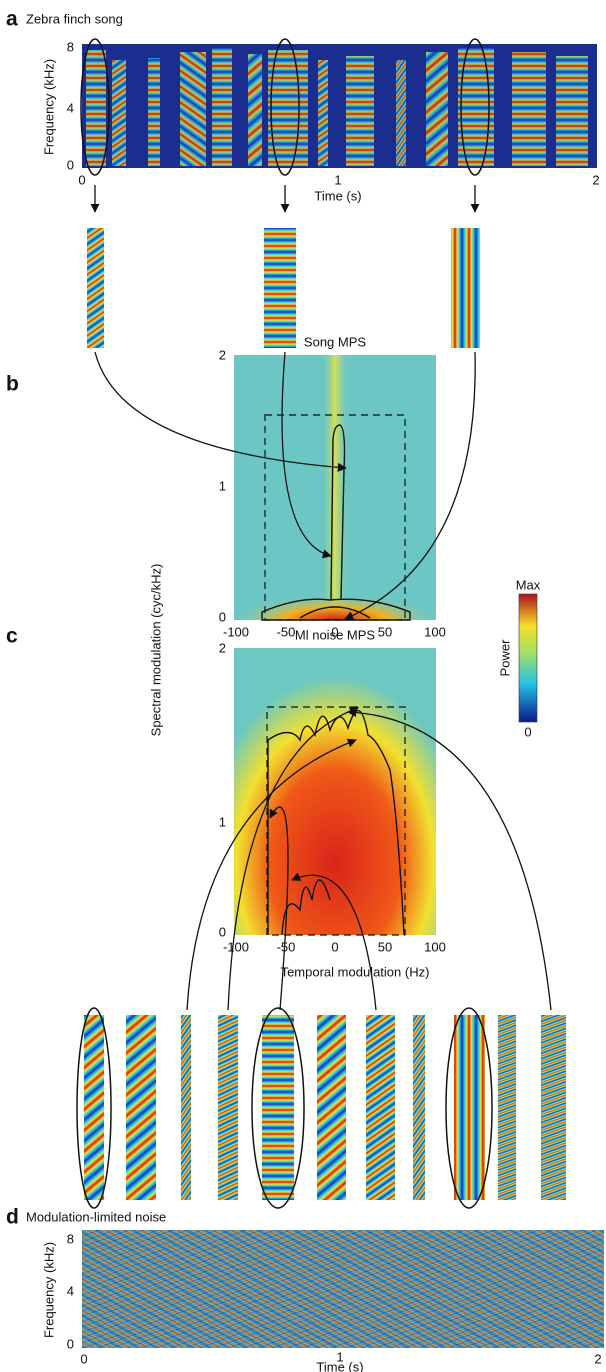 This screenshot has width=606, height=1372. I want to click on x-axis-label: Temporal modulation (Hz), so click(355, 971).